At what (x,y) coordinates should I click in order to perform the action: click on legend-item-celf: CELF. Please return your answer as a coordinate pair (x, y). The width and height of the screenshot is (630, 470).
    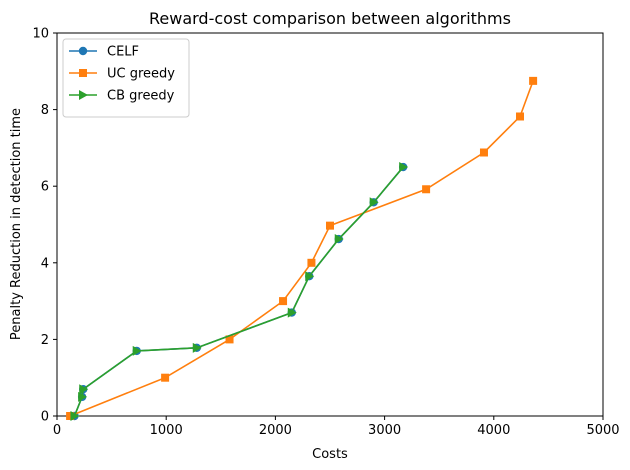
    Looking at the image, I should click on (104, 52).